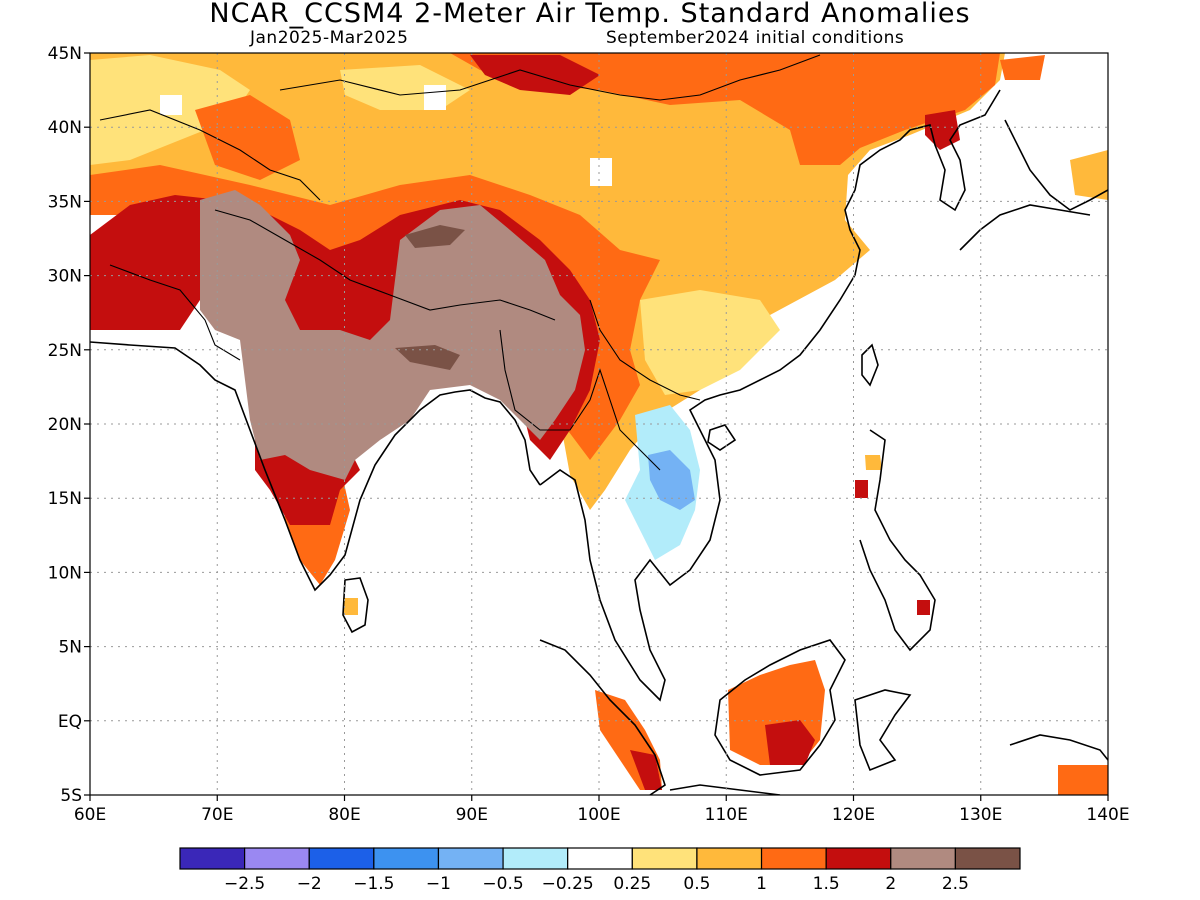  I want to click on dark-brown-patch-ganges, so click(427, 357).